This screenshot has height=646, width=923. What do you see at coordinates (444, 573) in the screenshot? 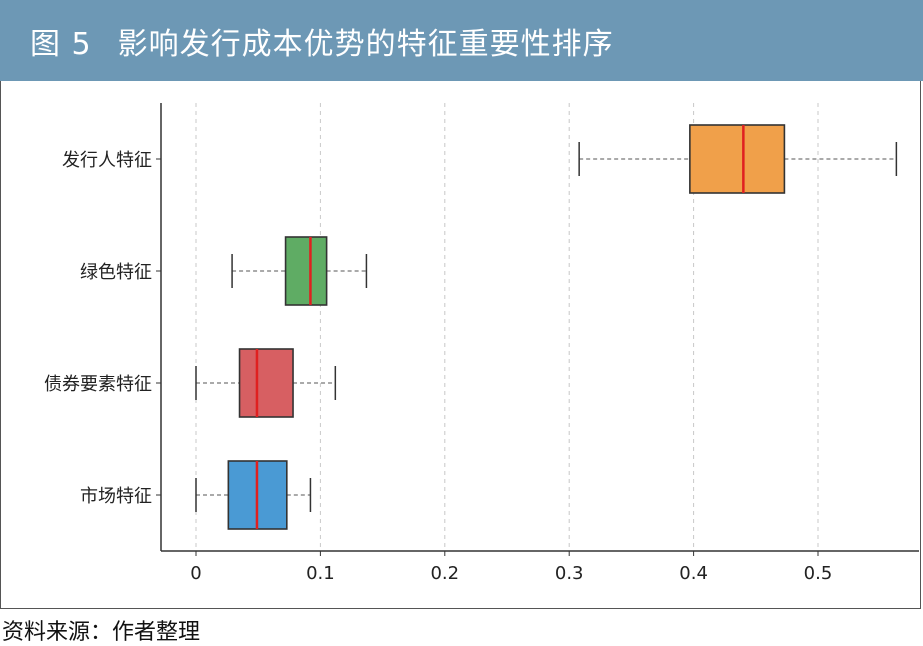
I see `x-tick-label-2: 0.2` at bounding box center [444, 573].